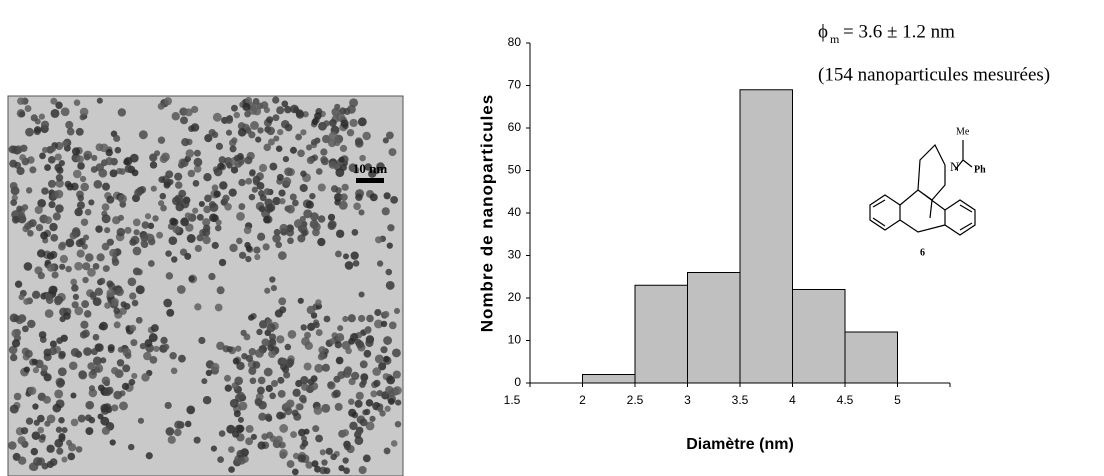  What do you see at coordinates (963, 131) in the screenshot?
I see `methyl-label: Me` at bounding box center [963, 131].